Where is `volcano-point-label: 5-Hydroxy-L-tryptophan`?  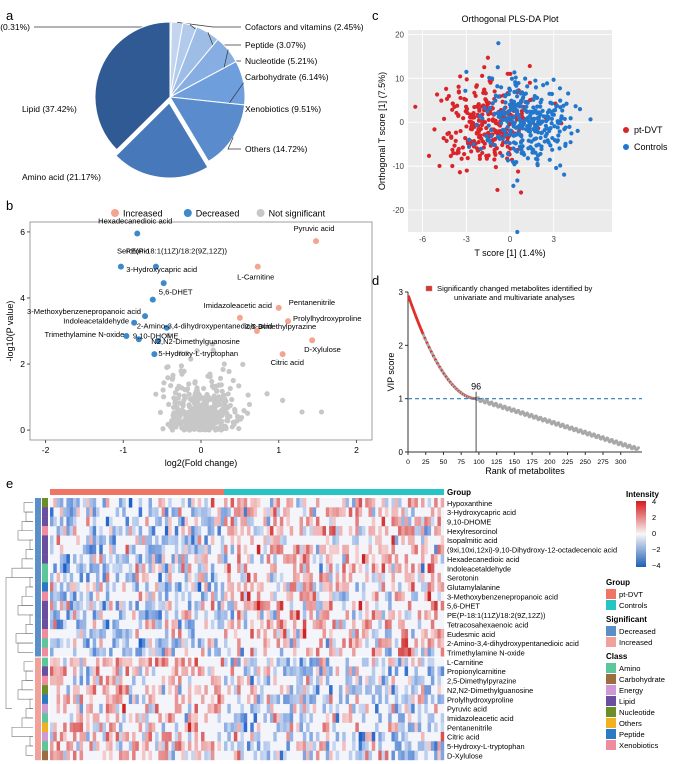 volcano-point-label: 5-Hydroxy-L-tryptophan is located at coordinates (198, 353).